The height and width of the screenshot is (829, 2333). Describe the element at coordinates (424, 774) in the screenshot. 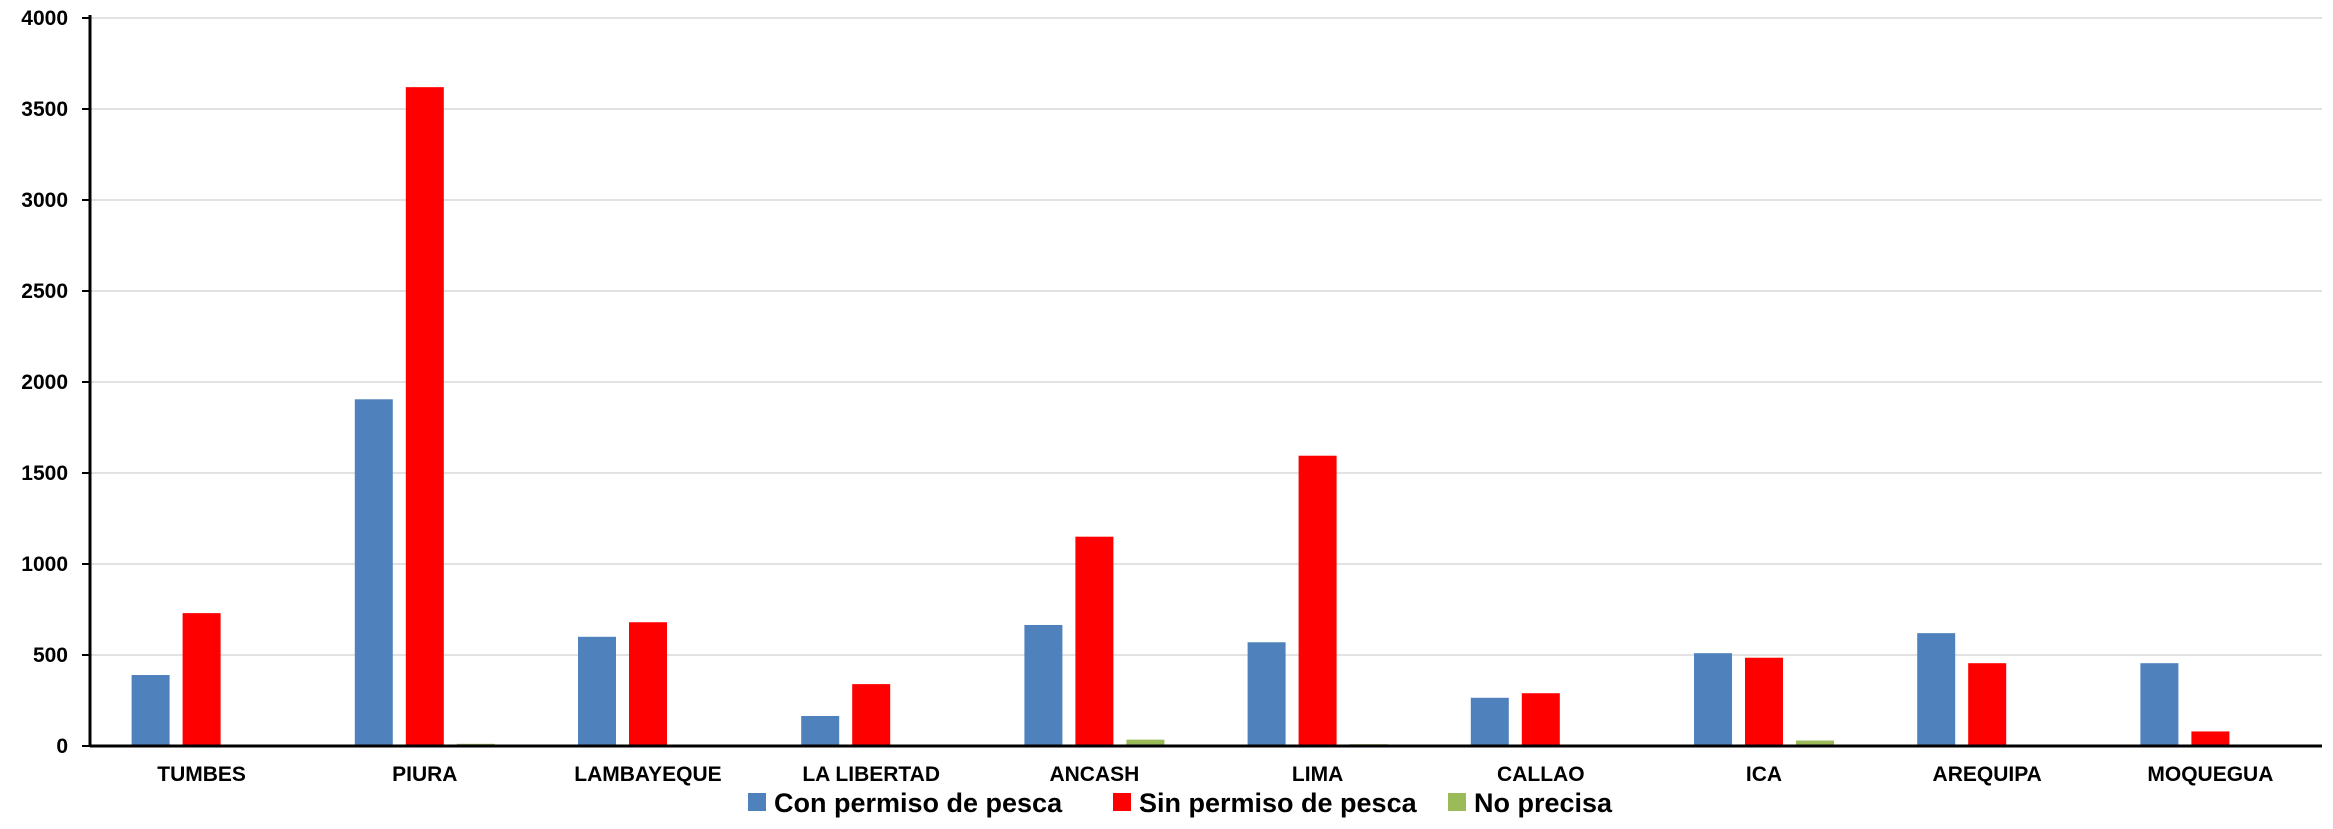

I see `x-category-label: PIURA` at that location.